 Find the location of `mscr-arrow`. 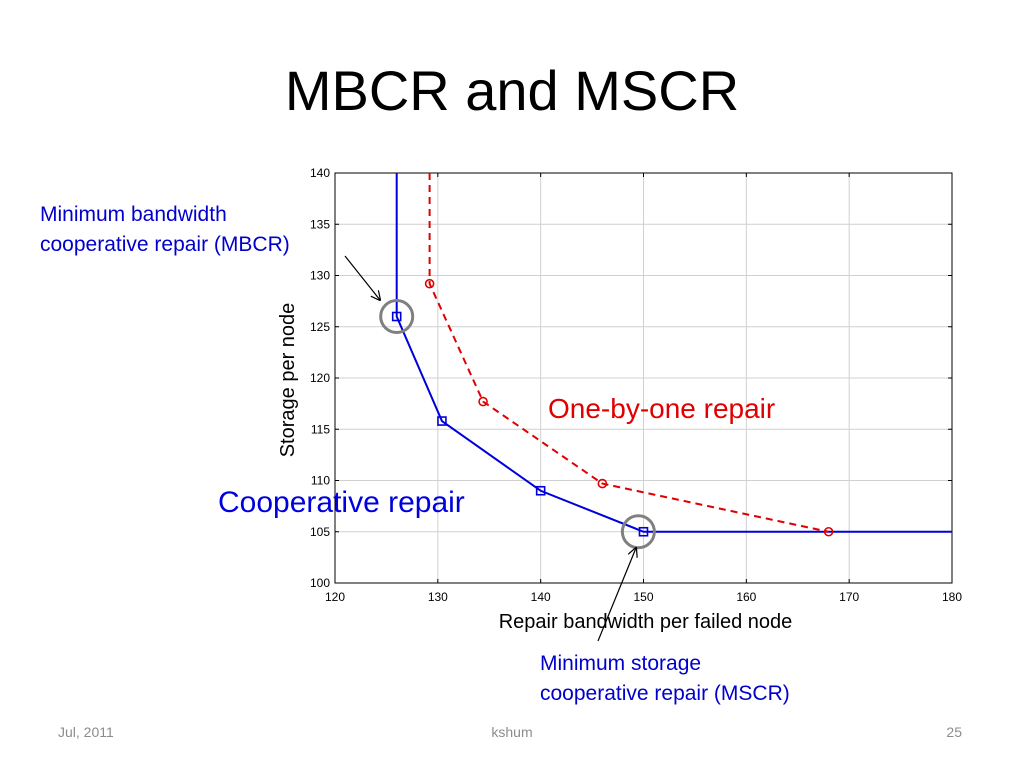

mscr-arrow is located at coordinates (616, 595).